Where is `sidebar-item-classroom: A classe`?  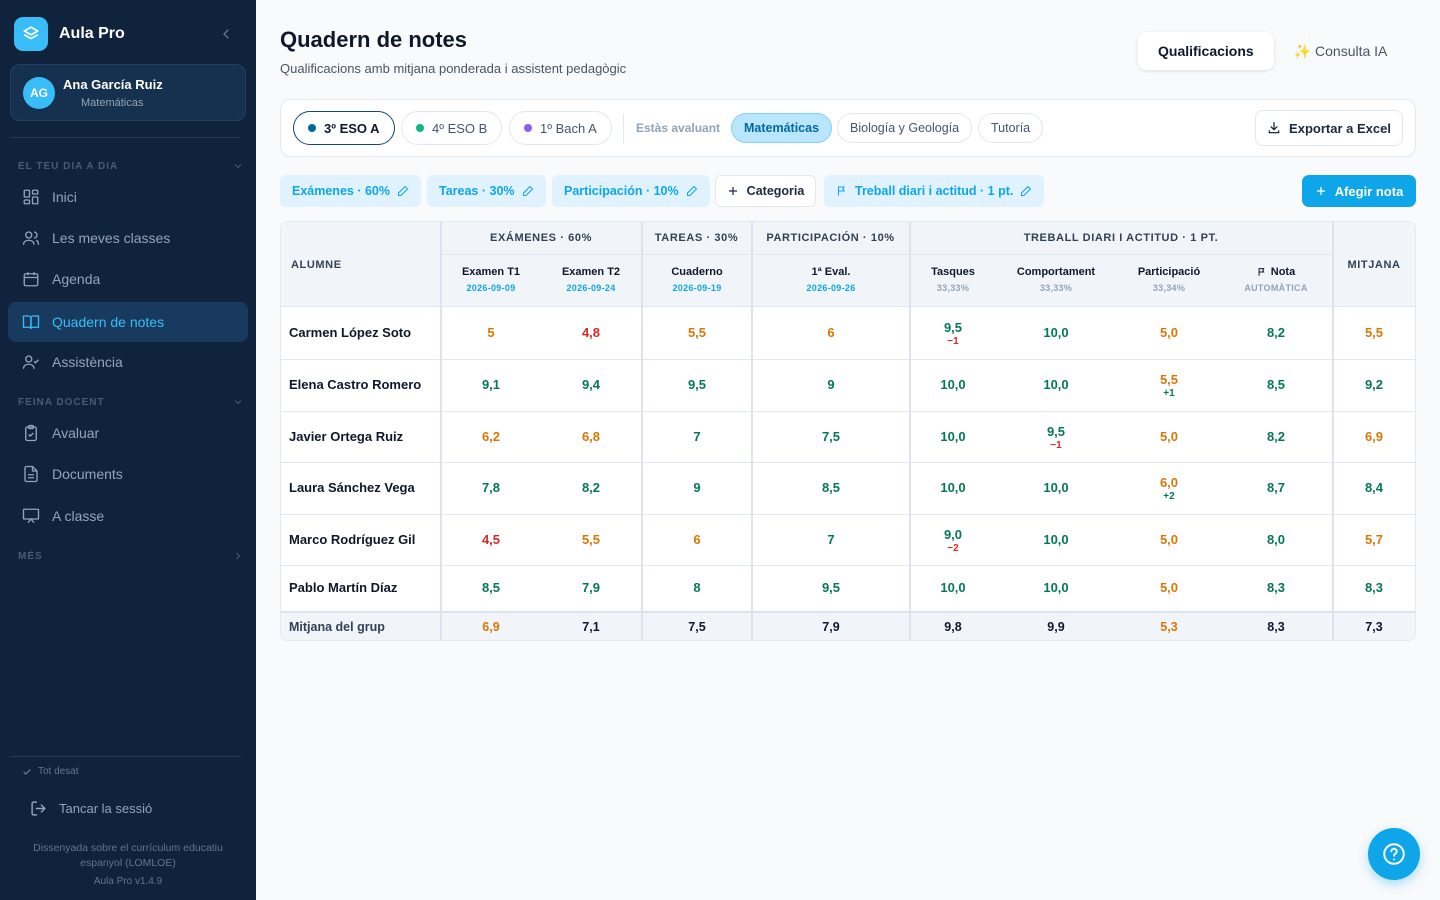 sidebar-item-classroom: A classe is located at coordinates (128, 516).